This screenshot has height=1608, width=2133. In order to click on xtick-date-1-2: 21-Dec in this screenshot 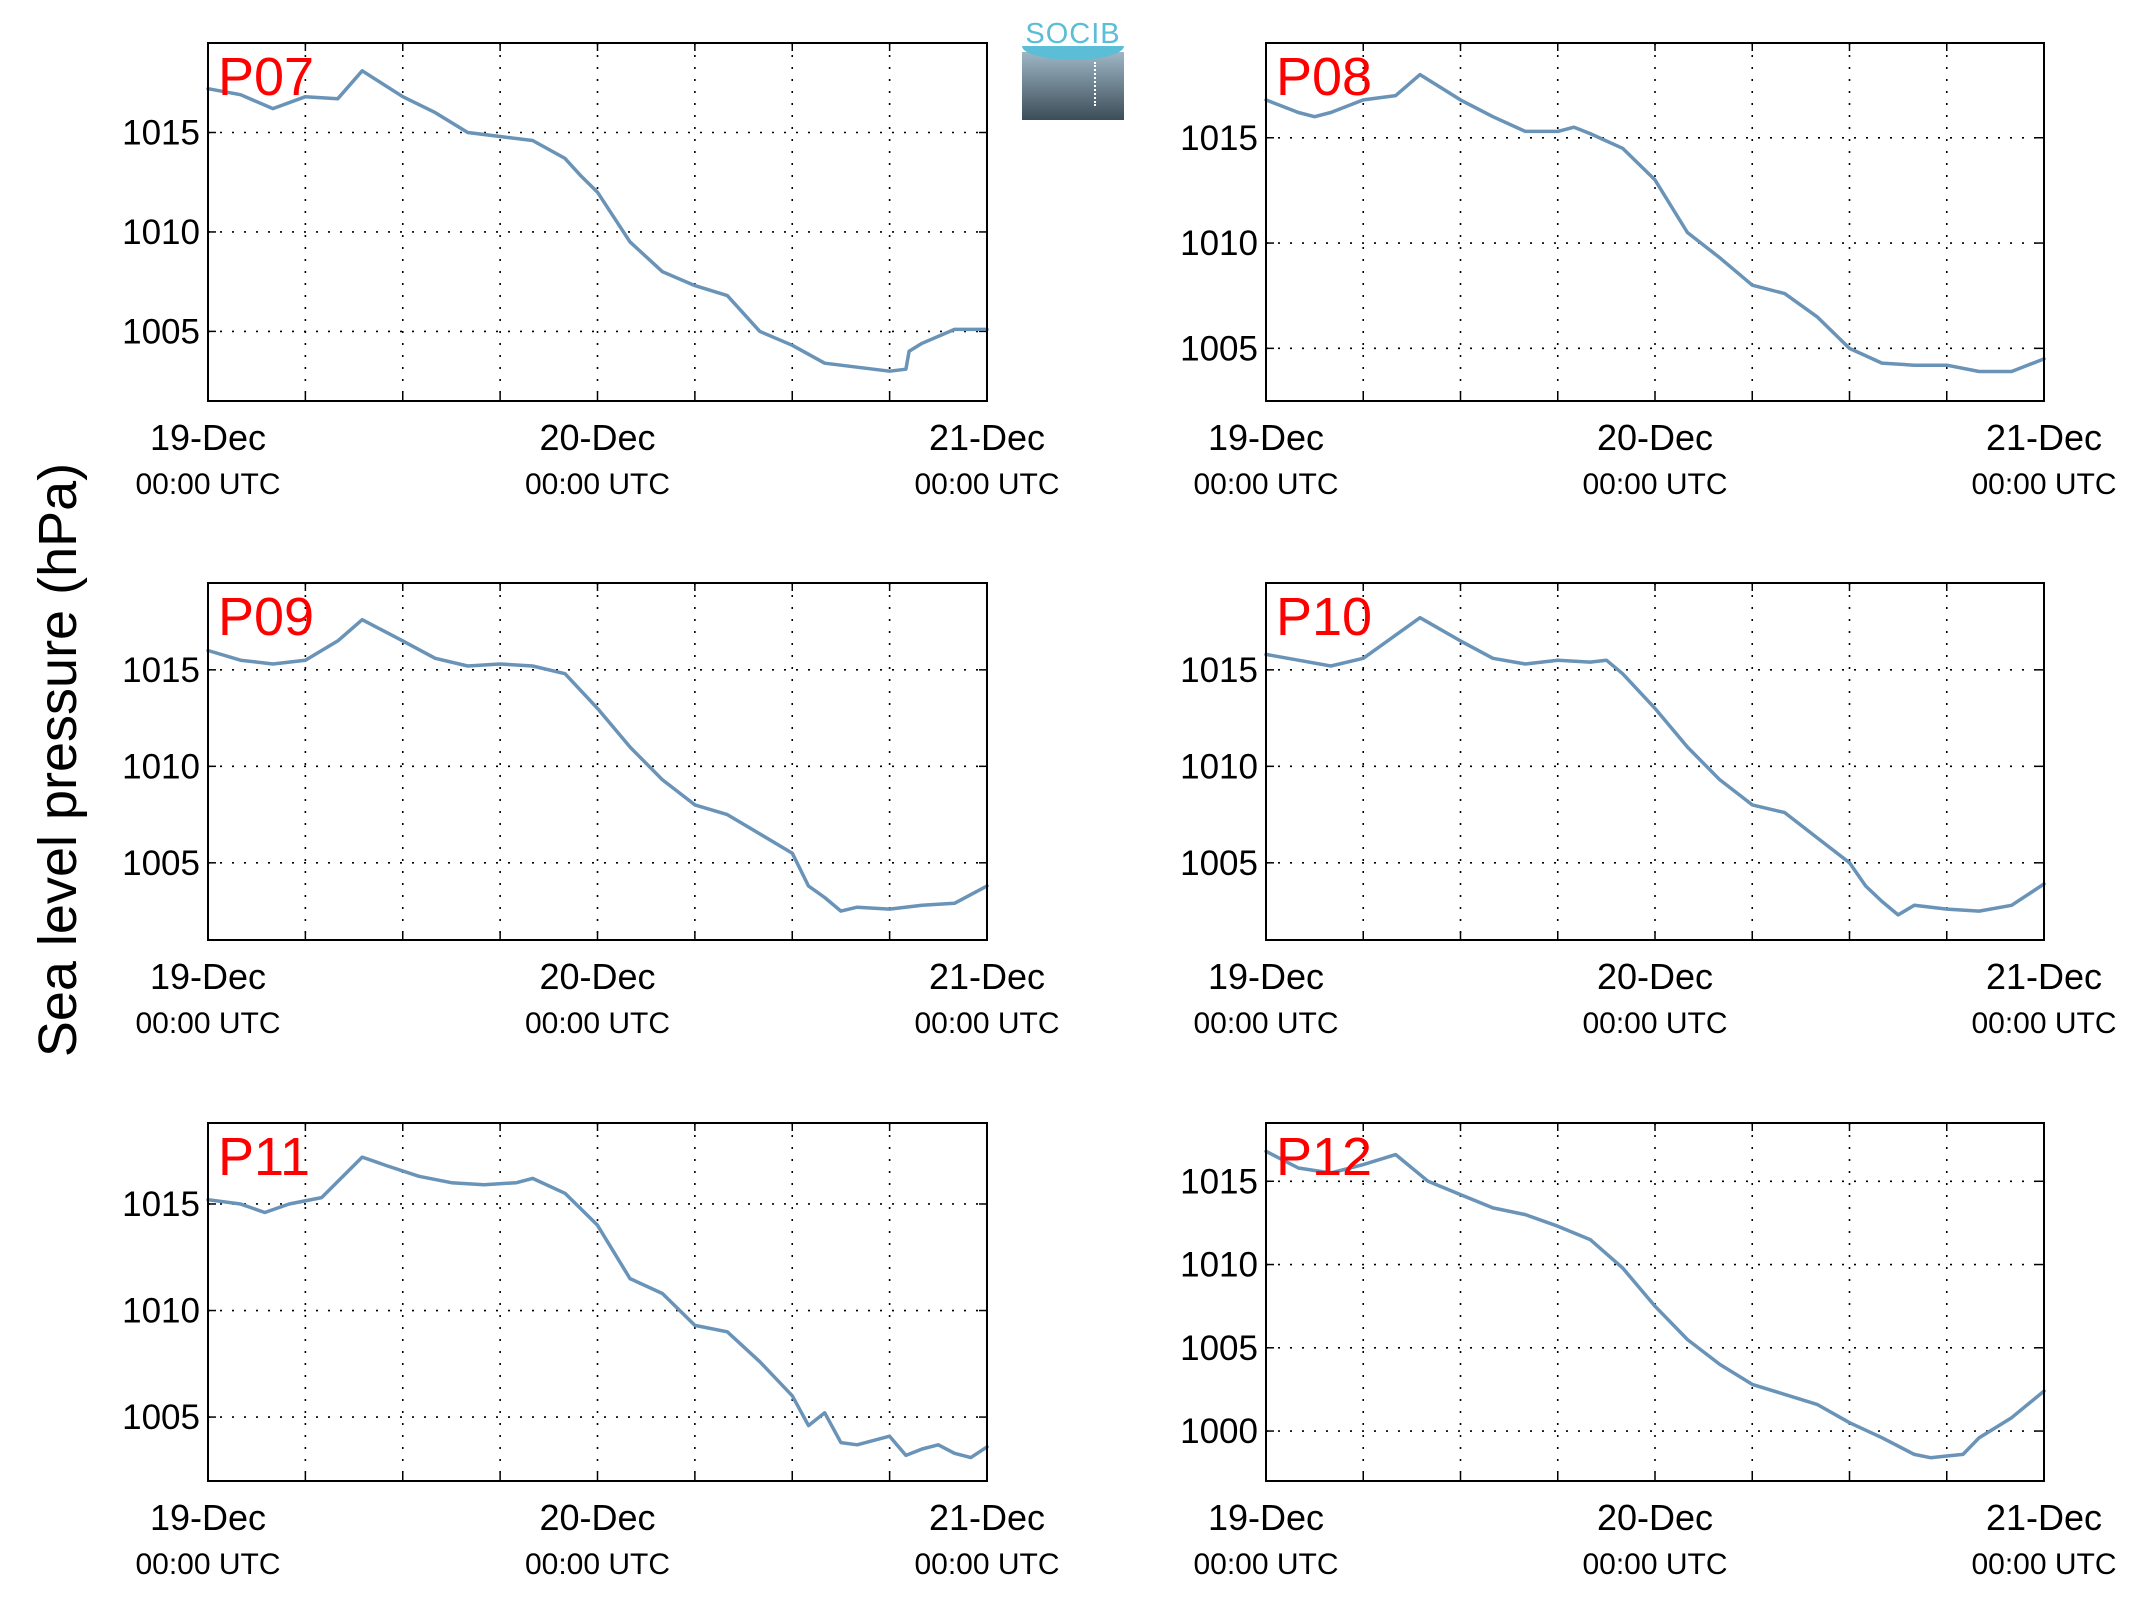, I will do `click(987, 437)`.